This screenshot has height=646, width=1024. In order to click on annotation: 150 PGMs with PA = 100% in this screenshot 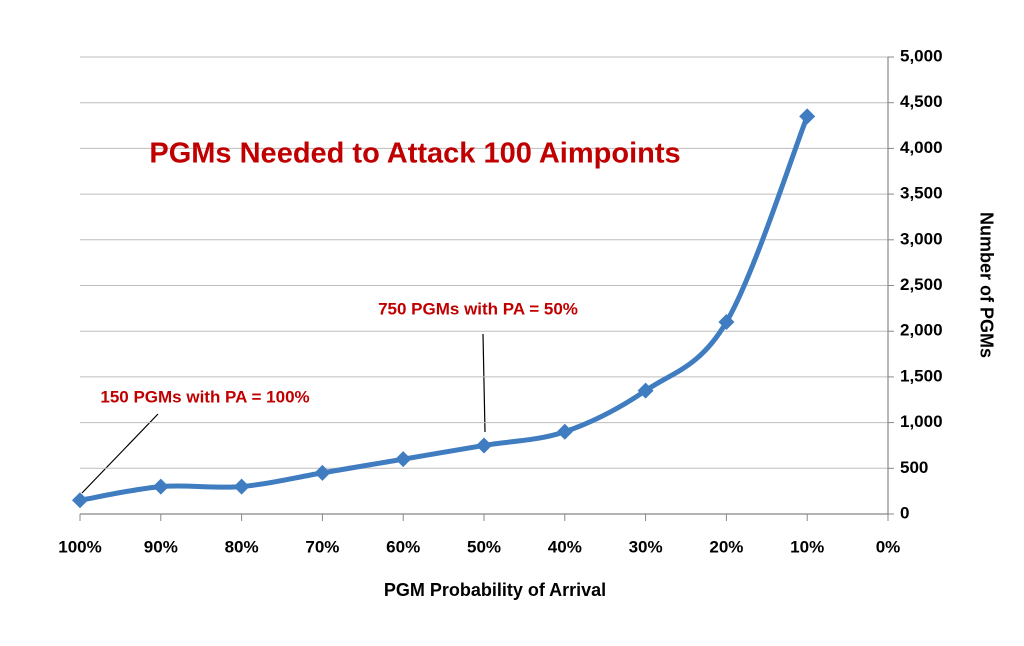, I will do `click(204, 396)`.